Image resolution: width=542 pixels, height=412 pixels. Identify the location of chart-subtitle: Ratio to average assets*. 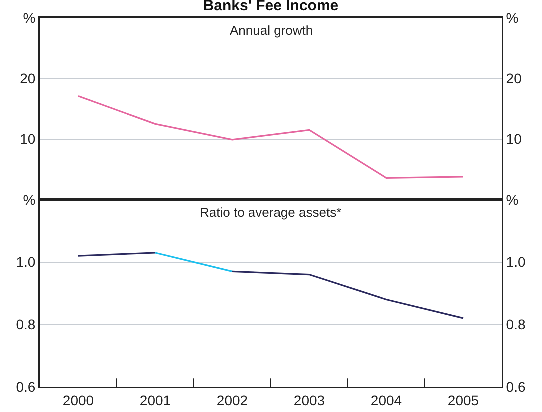
(271, 212).